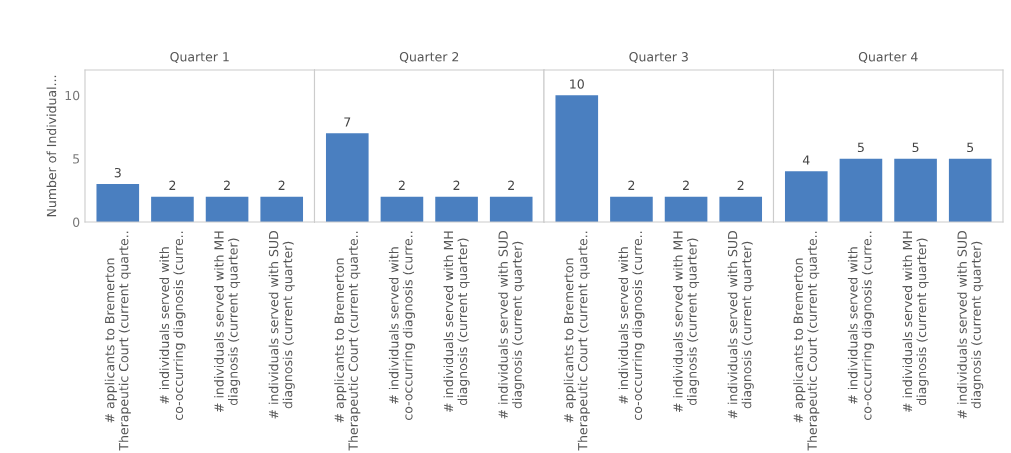 This screenshot has width=1011, height=453. I want to click on data-label: 10, so click(577, 84).